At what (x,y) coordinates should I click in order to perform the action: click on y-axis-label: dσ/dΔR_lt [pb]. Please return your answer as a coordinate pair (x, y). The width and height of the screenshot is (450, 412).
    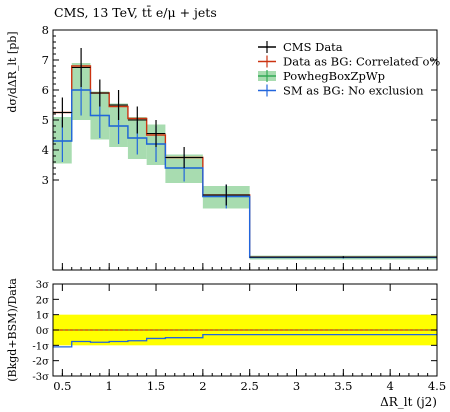
    Looking at the image, I should click on (12, 71).